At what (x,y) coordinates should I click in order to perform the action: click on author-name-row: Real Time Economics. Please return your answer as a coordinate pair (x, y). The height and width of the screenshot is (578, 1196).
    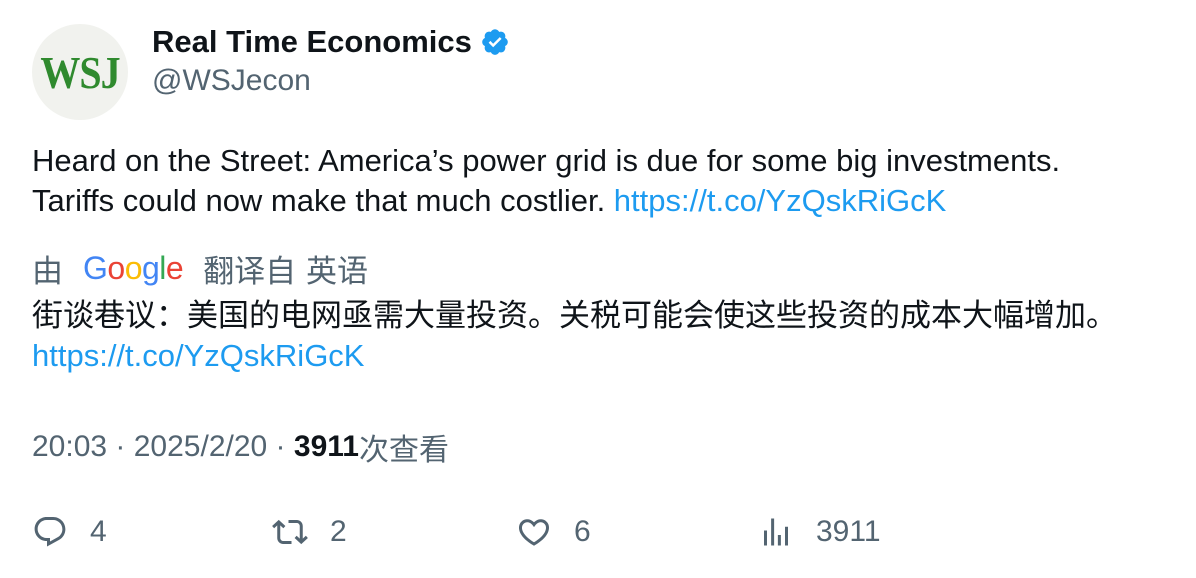
    Looking at the image, I should click on (331, 42).